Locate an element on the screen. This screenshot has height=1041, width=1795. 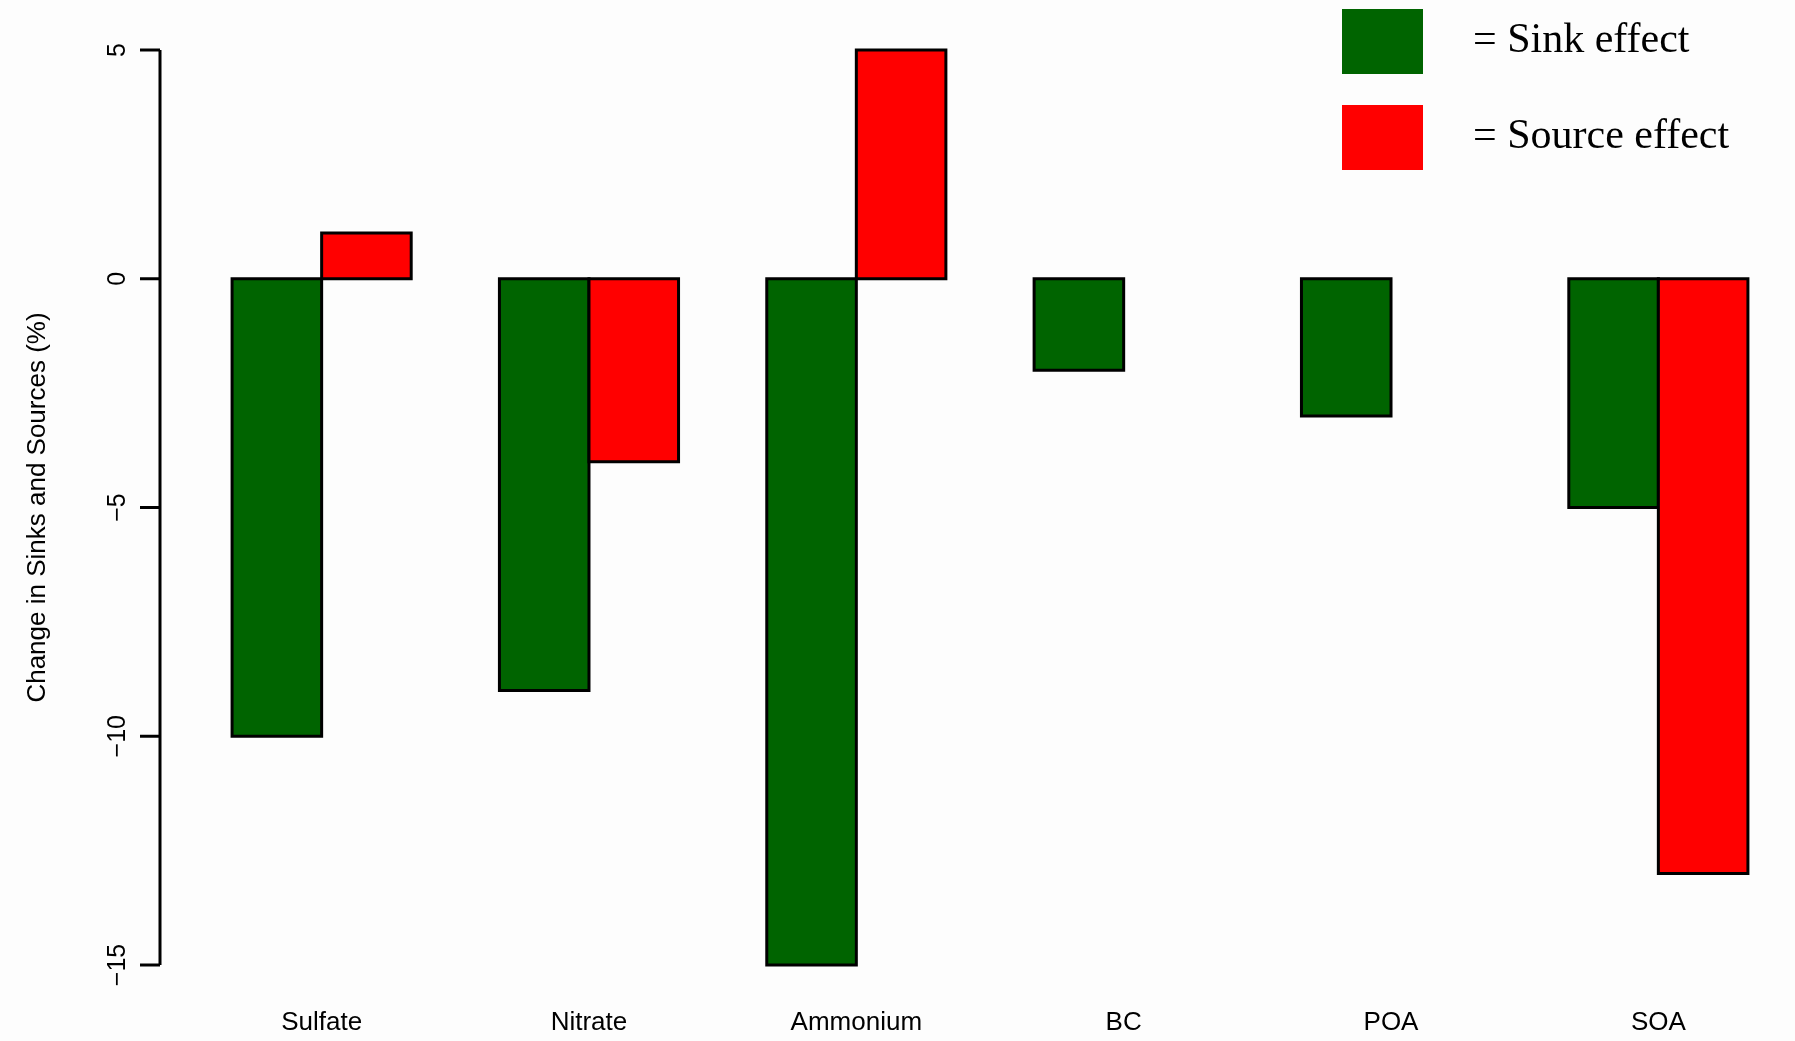
y-tick-label: 5 is located at coordinates (115, 50).